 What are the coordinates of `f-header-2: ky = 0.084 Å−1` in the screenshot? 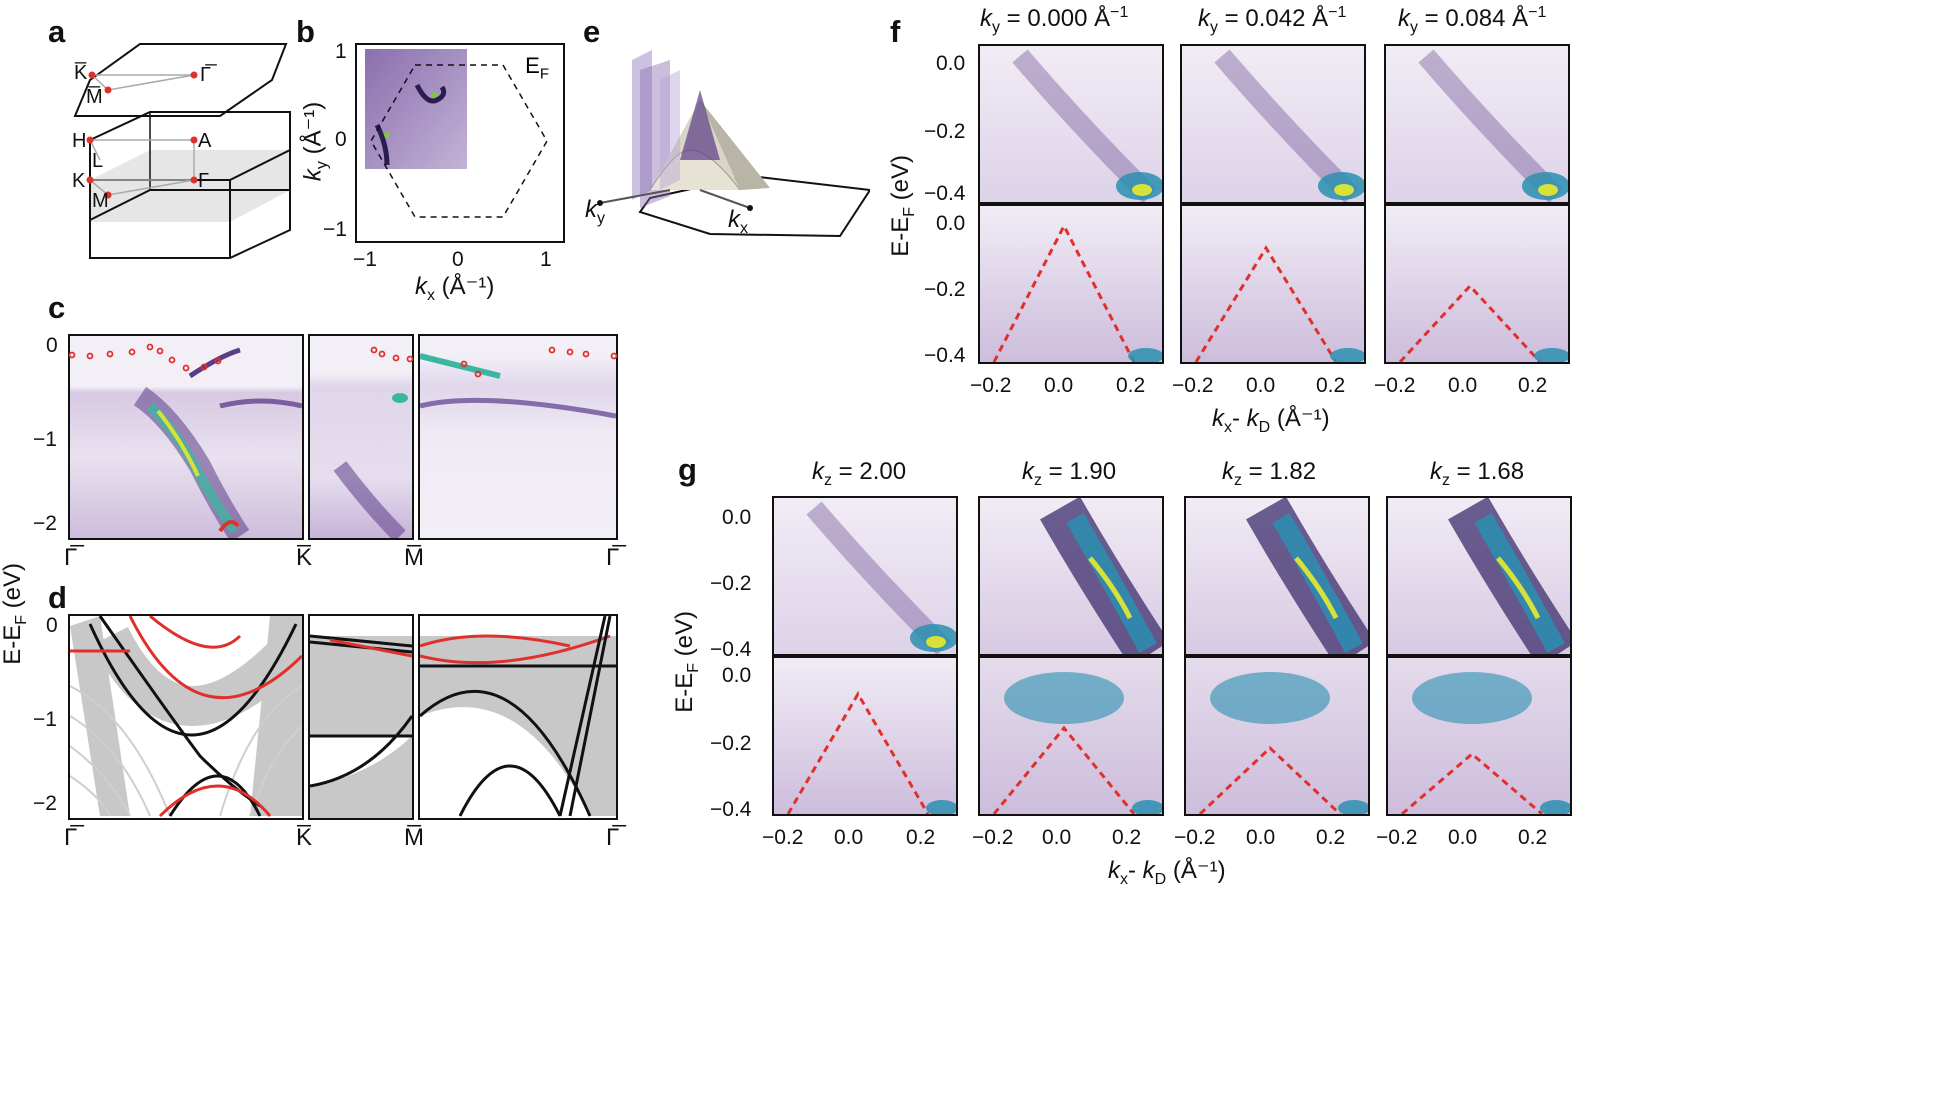 It's located at (1472, 20).